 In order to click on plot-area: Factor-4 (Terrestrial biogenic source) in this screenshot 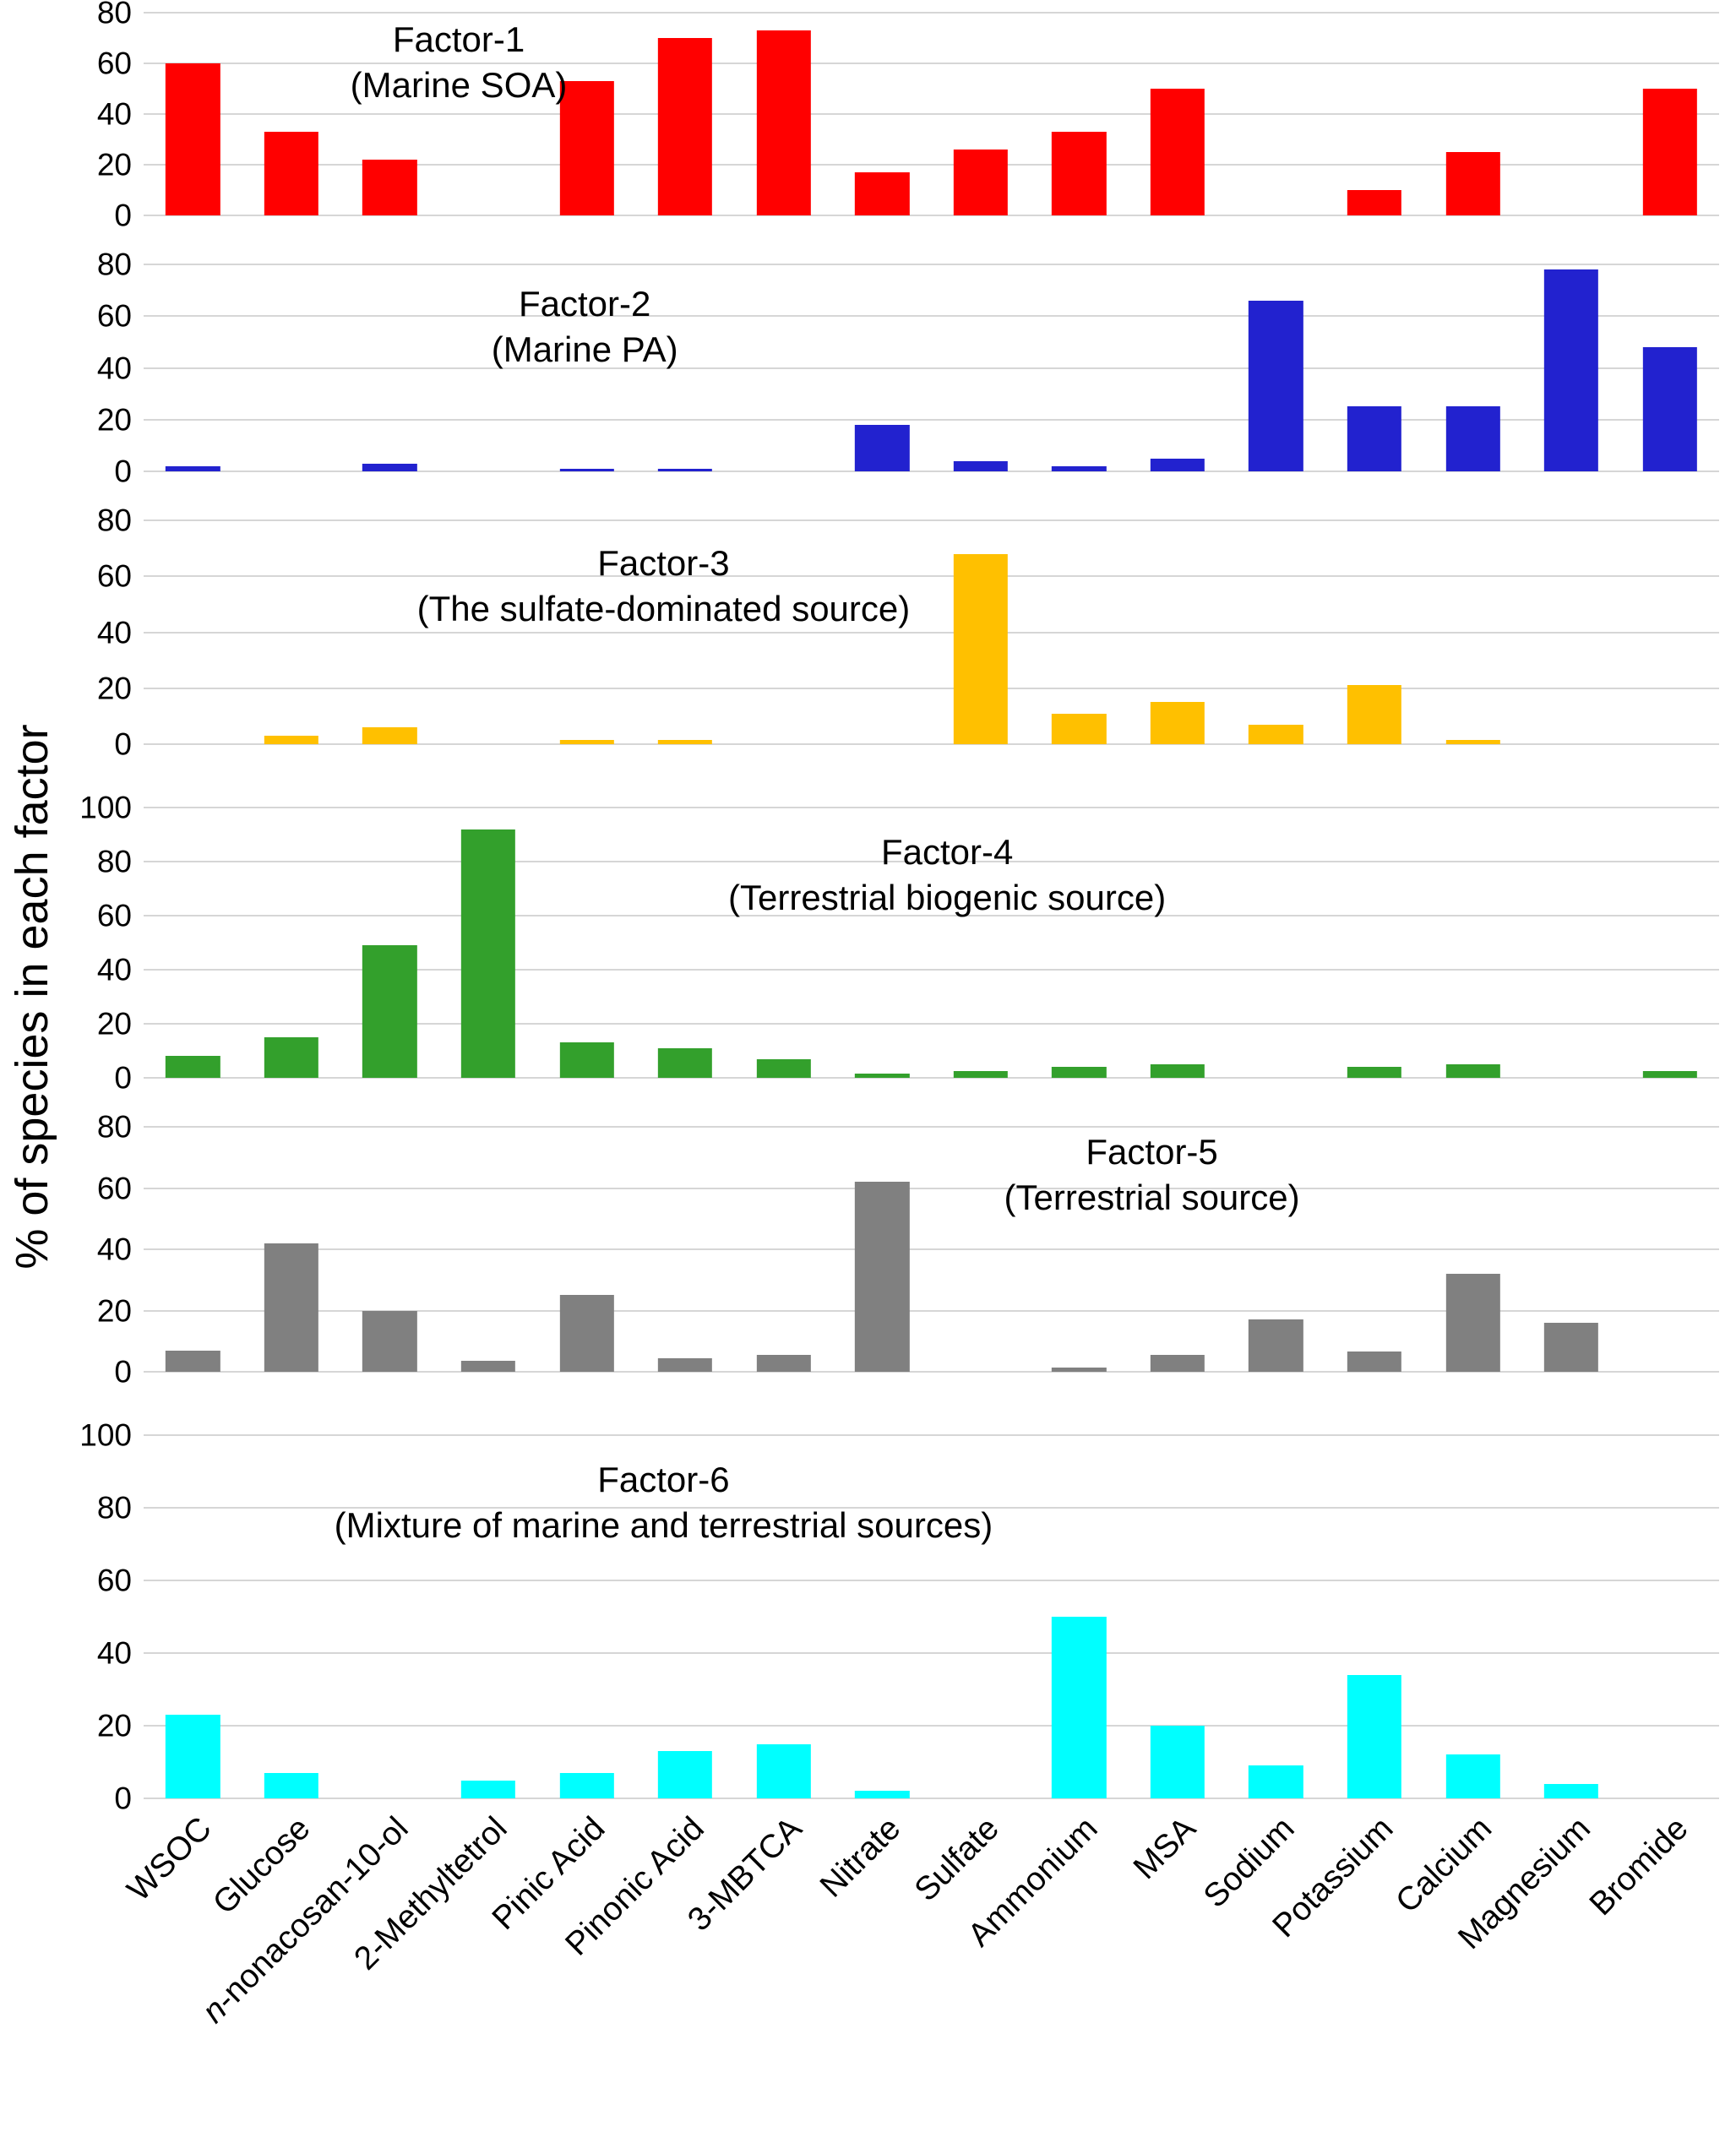, I will do `click(932, 943)`.